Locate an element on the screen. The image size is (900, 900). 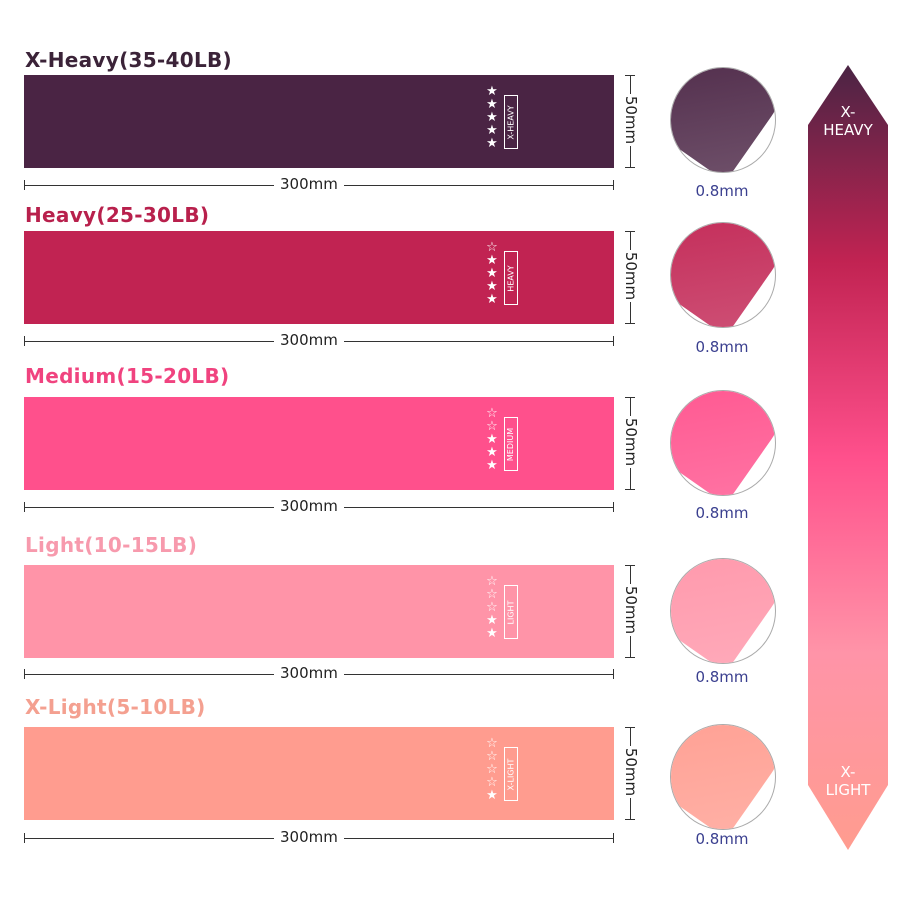
band-title: X-Heavy(35-40LB) is located at coordinates (128, 60).